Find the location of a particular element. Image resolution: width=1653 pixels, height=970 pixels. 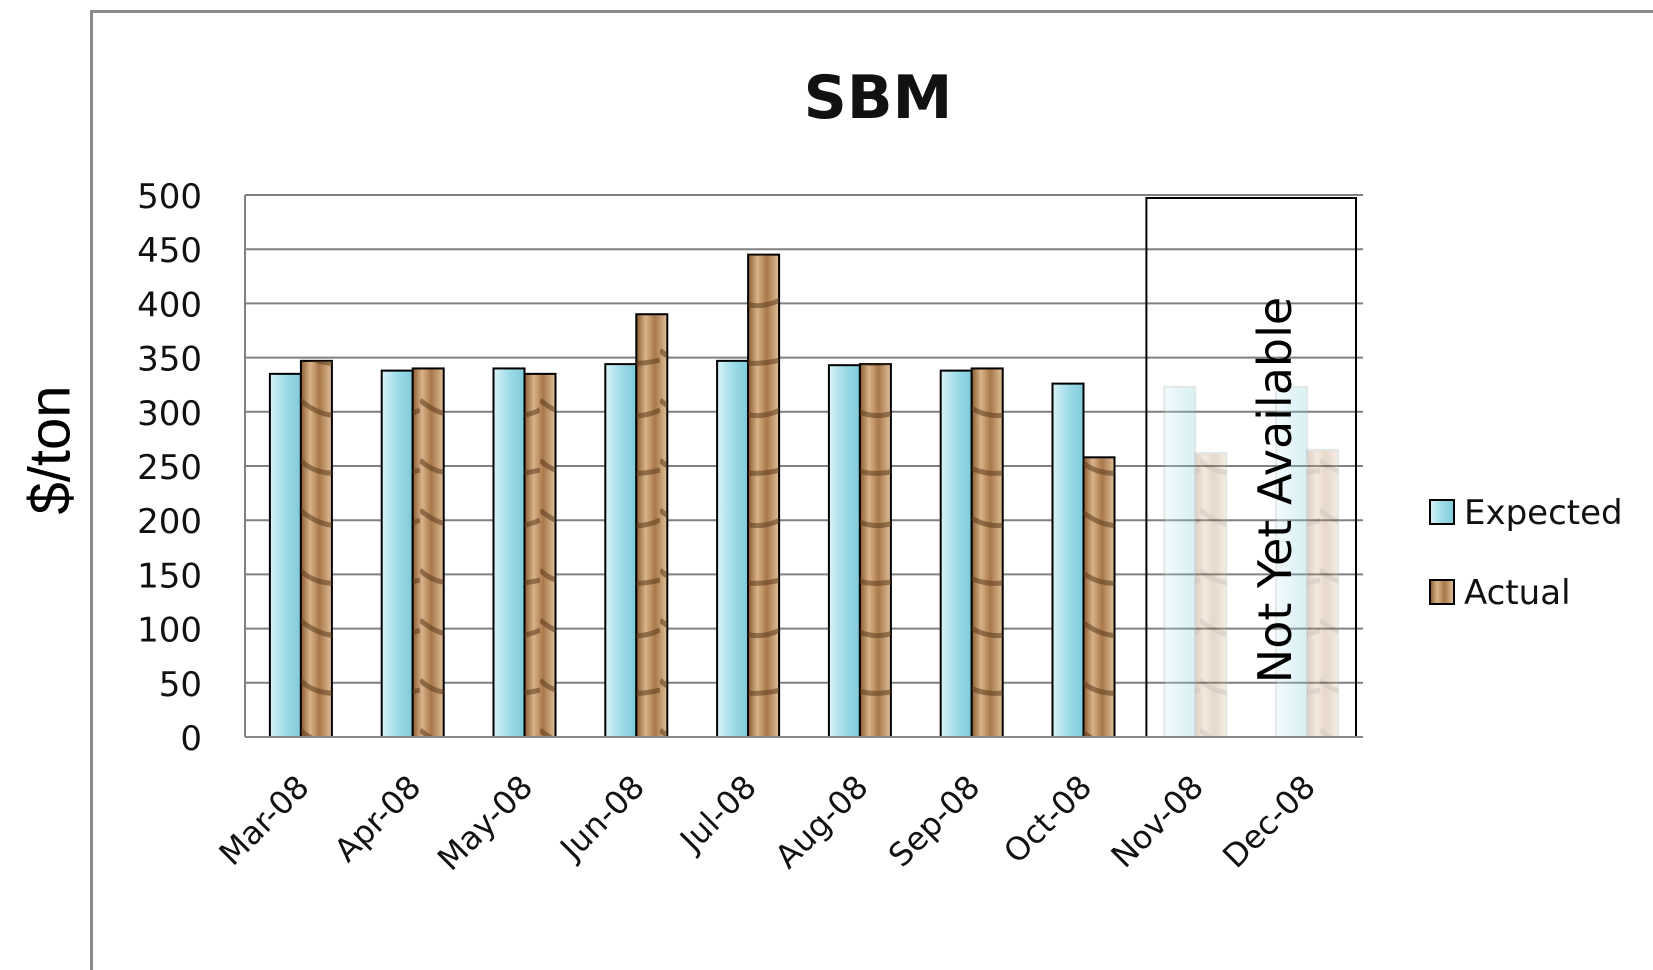

y-tick-label: 350 is located at coordinates (169, 360).